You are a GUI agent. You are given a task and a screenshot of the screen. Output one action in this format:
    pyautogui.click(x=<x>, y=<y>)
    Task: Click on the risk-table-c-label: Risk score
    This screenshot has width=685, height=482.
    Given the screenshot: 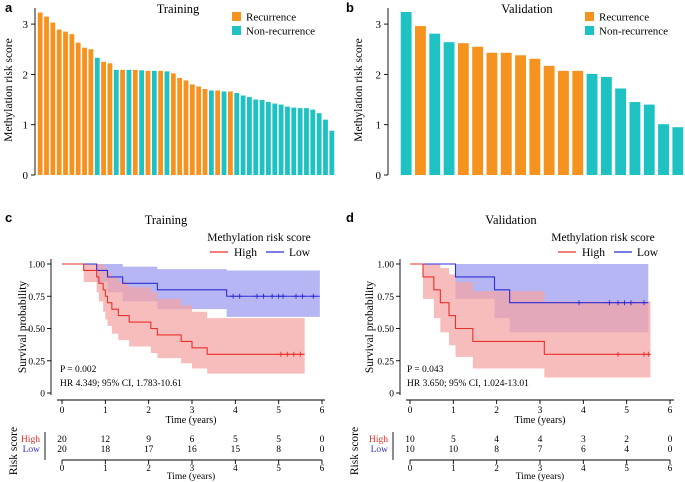 What is the action you would take?
    pyautogui.click(x=14, y=451)
    